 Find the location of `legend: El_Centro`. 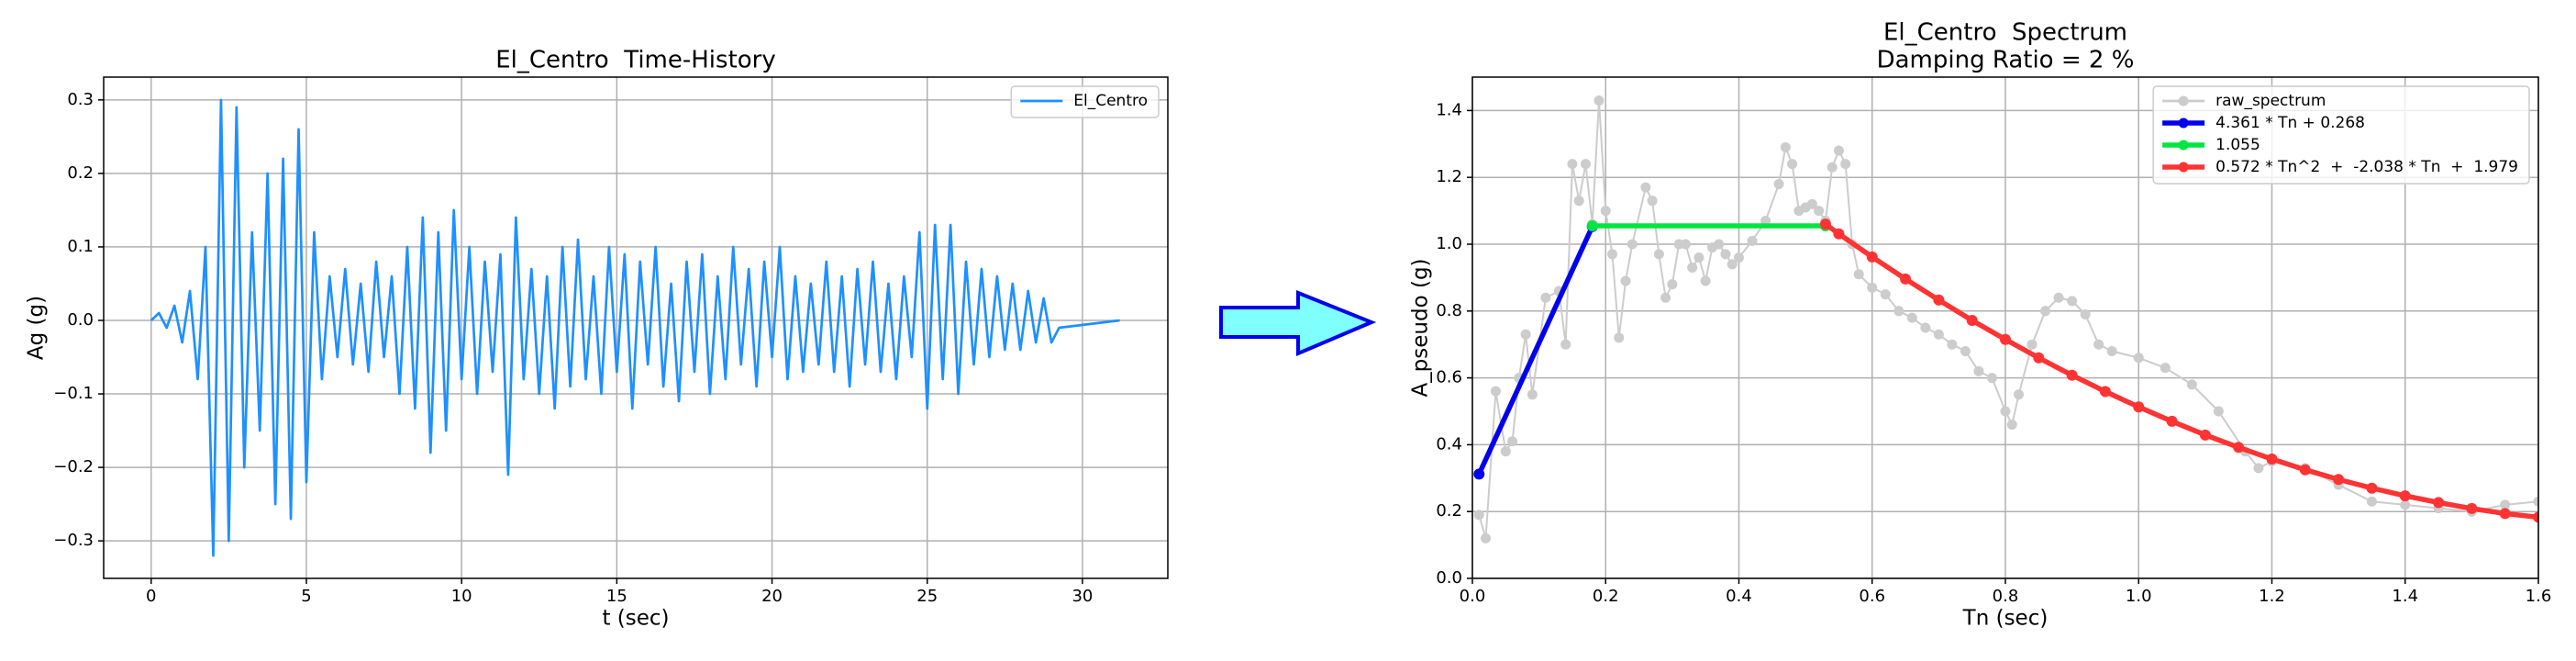

legend: El_Centro is located at coordinates (1085, 101).